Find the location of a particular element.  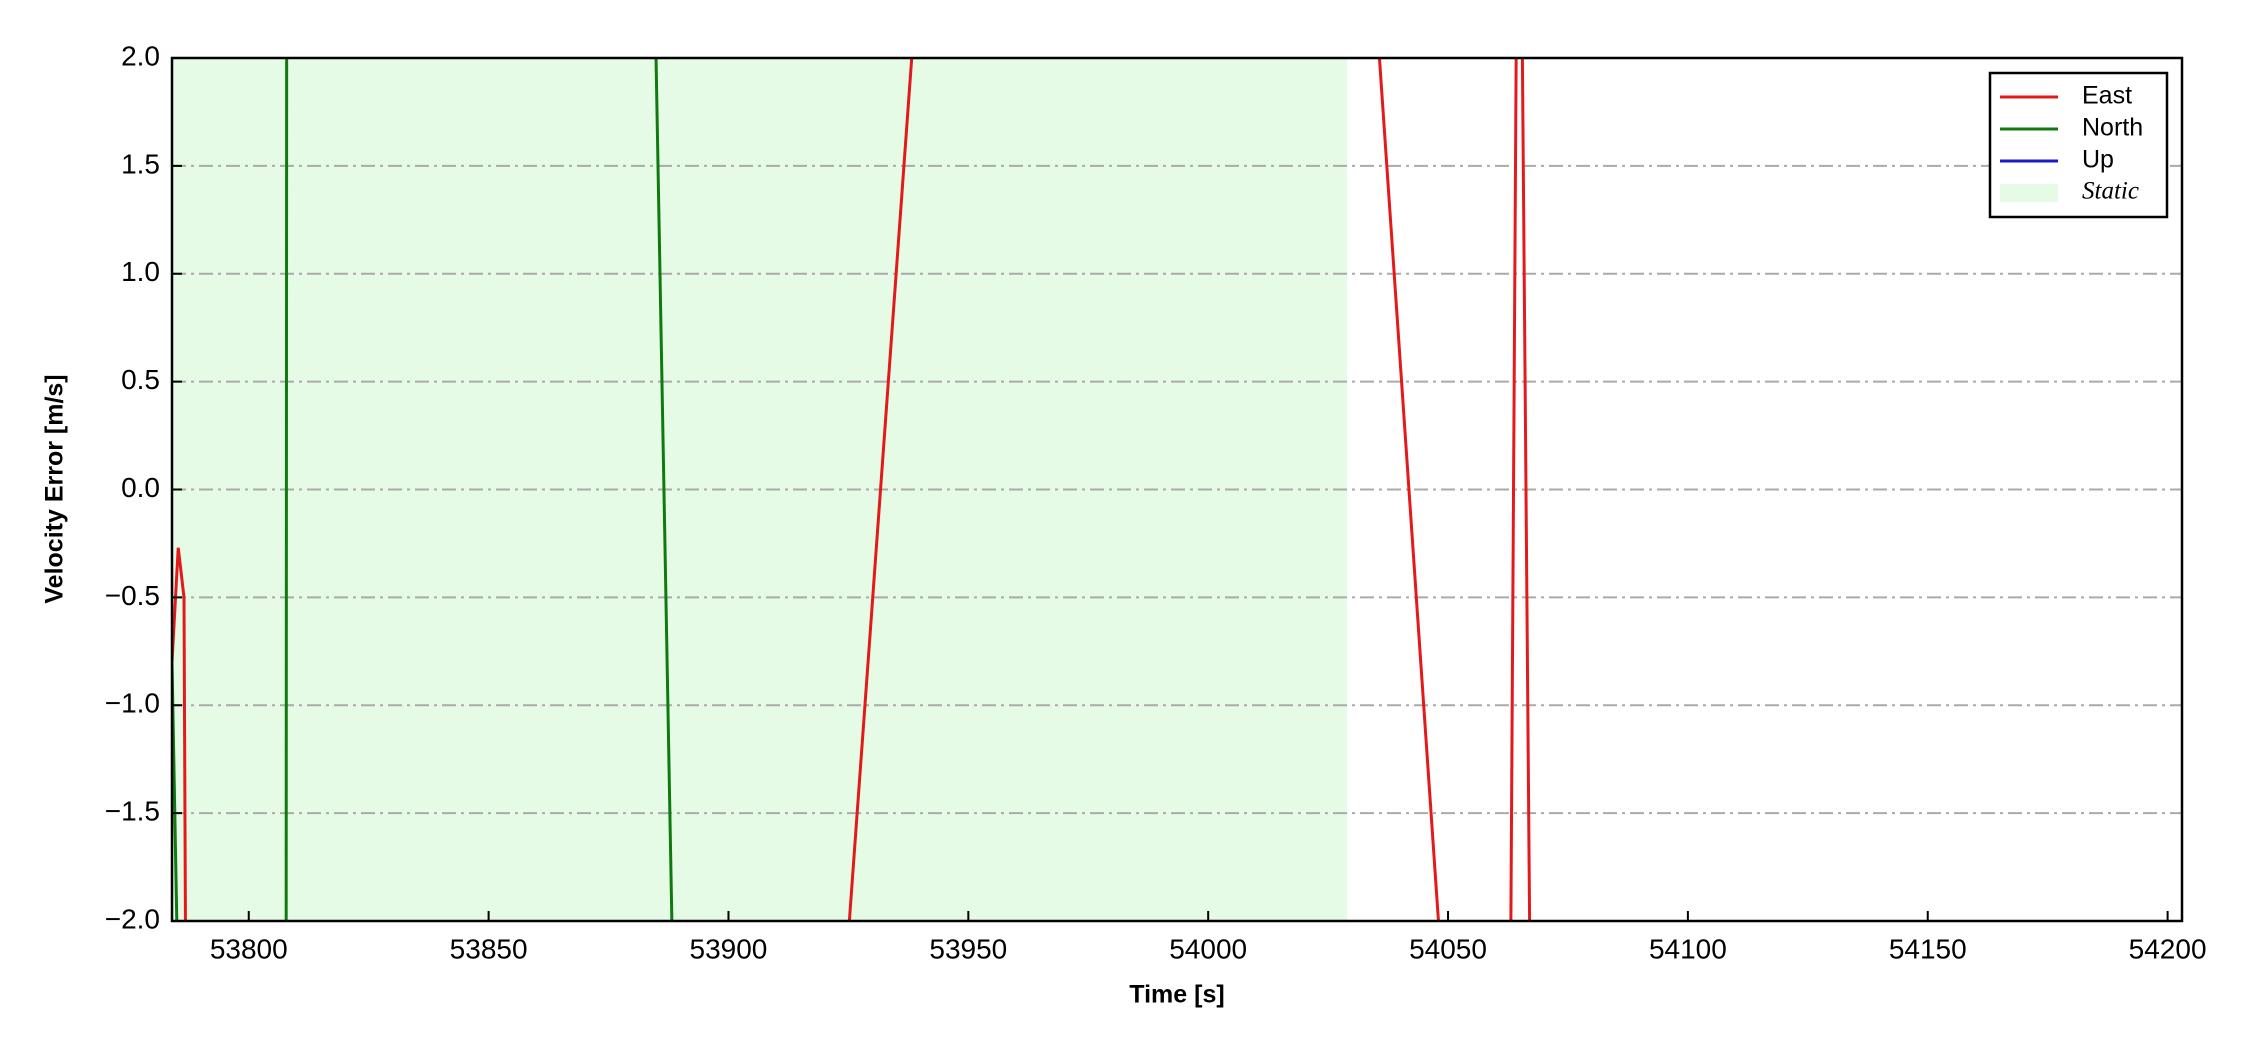

legend-label: Up is located at coordinates (2098, 160).